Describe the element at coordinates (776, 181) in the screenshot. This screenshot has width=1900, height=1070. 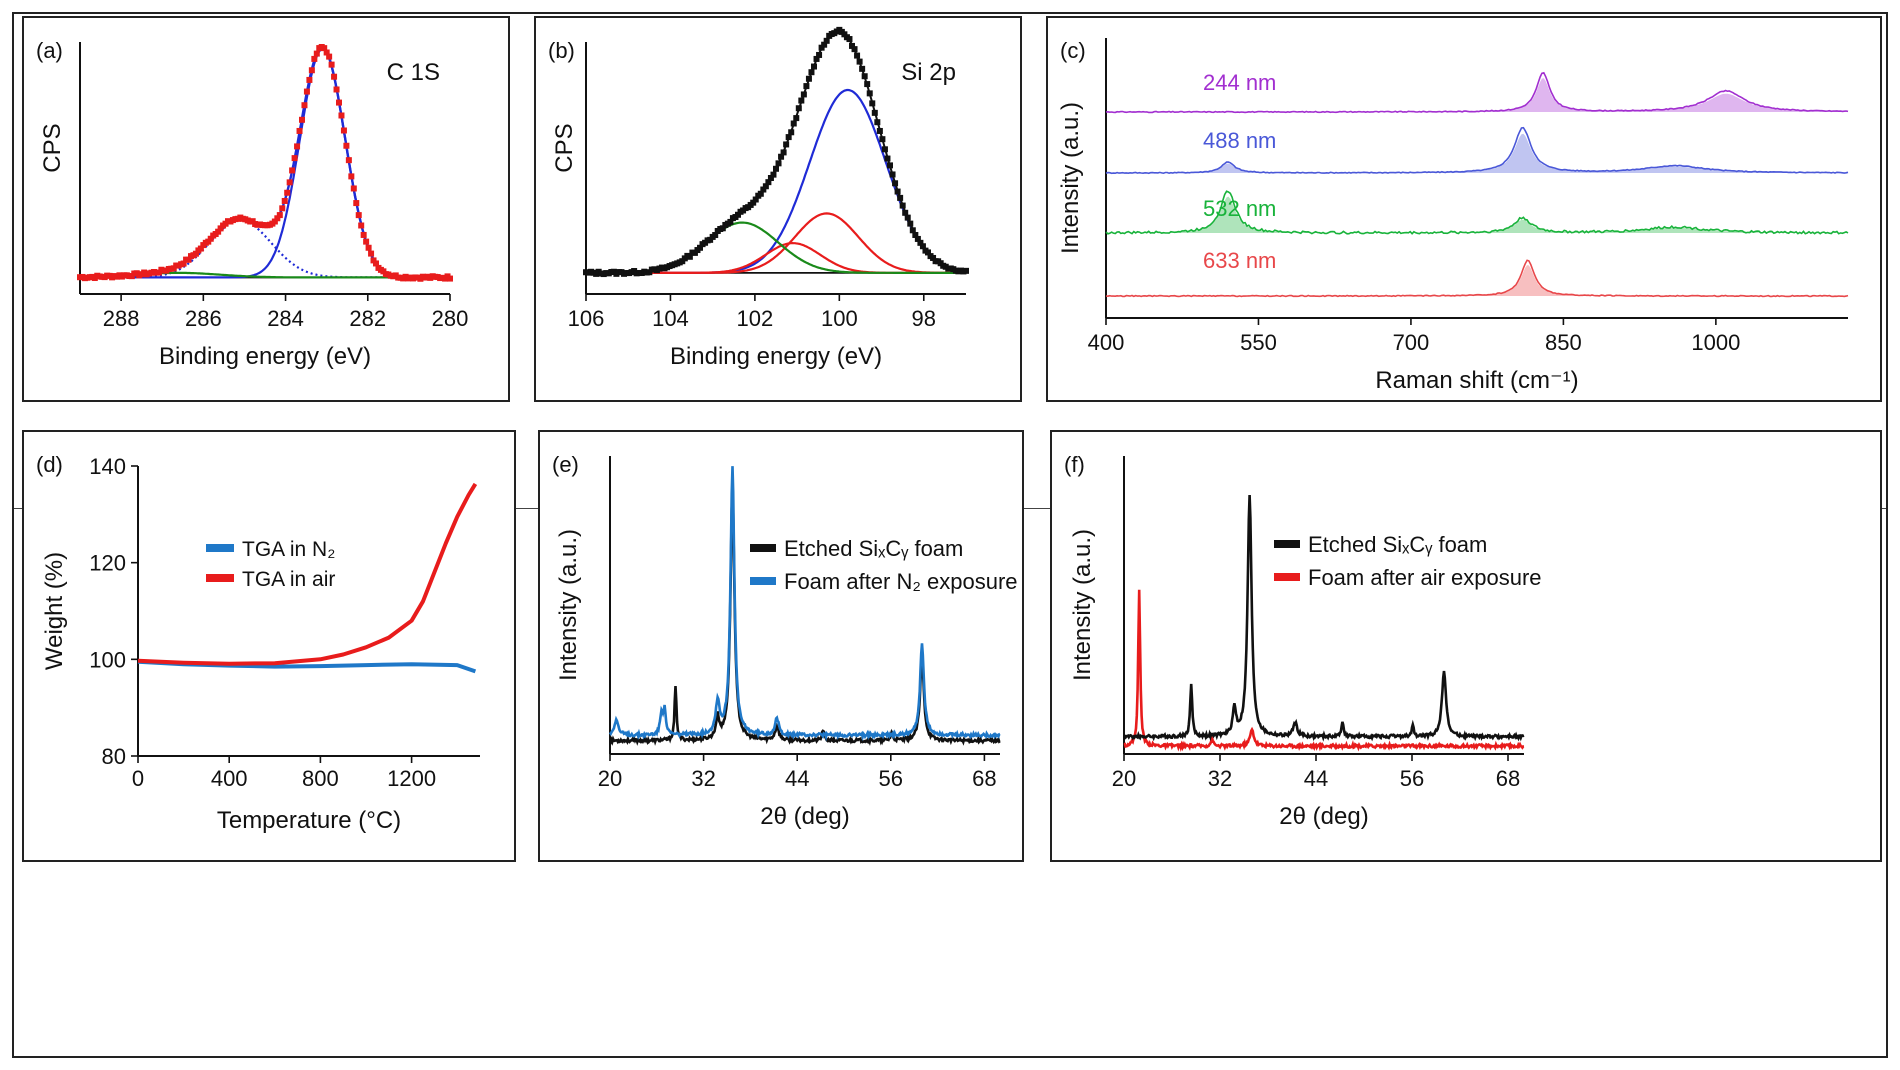
I see `fit-peak-Si-C` at that location.